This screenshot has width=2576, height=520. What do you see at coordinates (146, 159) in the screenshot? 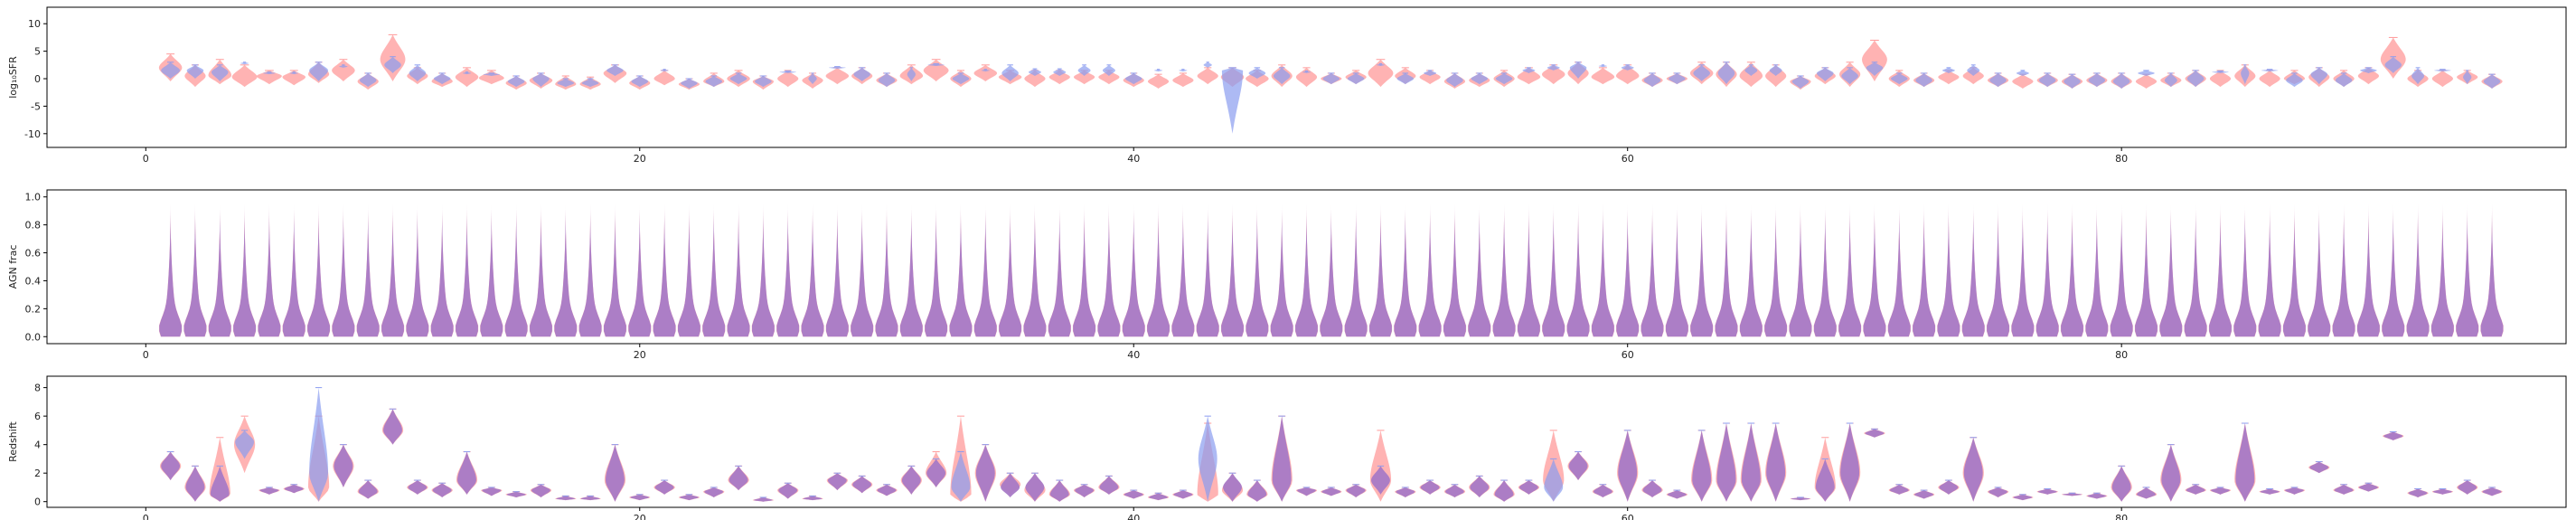
I see `x-tick-label: 0` at bounding box center [146, 159].